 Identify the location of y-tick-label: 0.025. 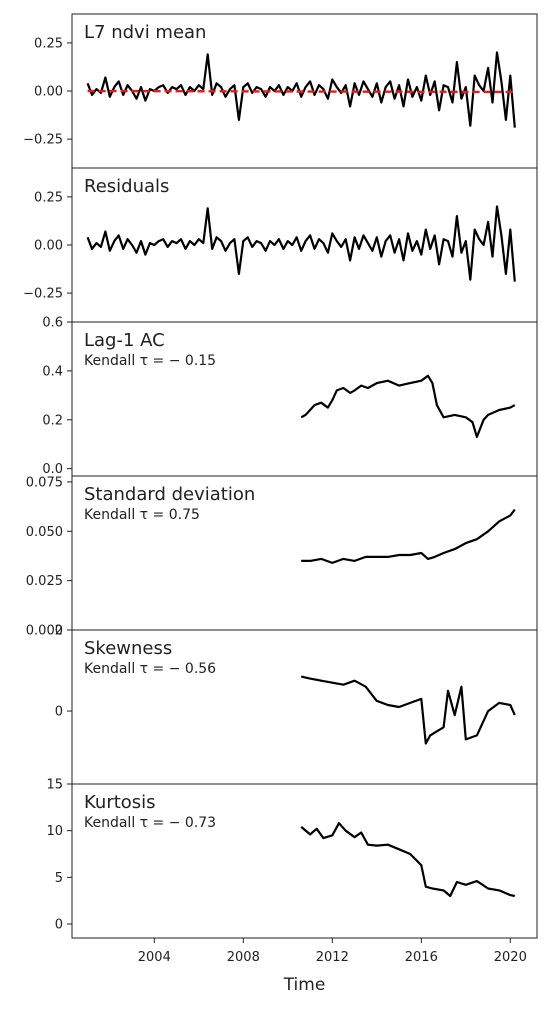
(44, 581).